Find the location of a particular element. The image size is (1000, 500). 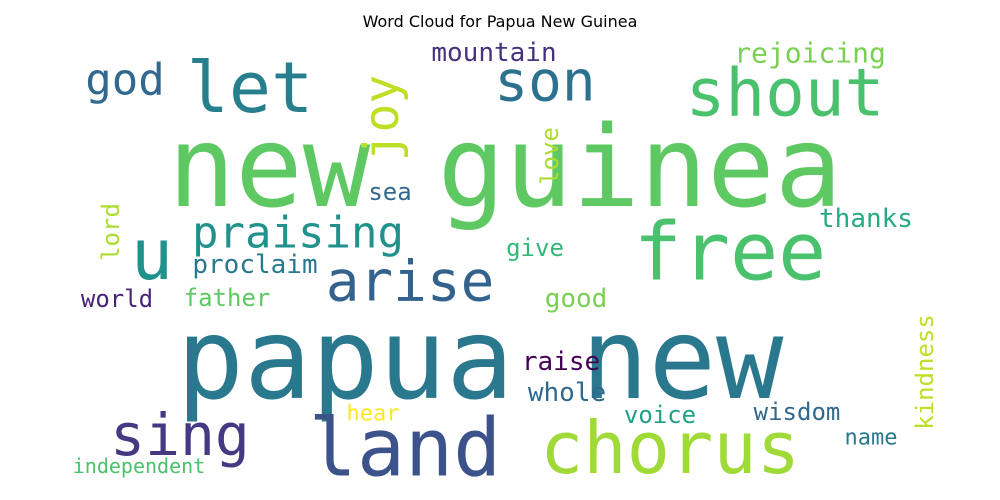

word-proclaim: proclaim is located at coordinates (254, 265).